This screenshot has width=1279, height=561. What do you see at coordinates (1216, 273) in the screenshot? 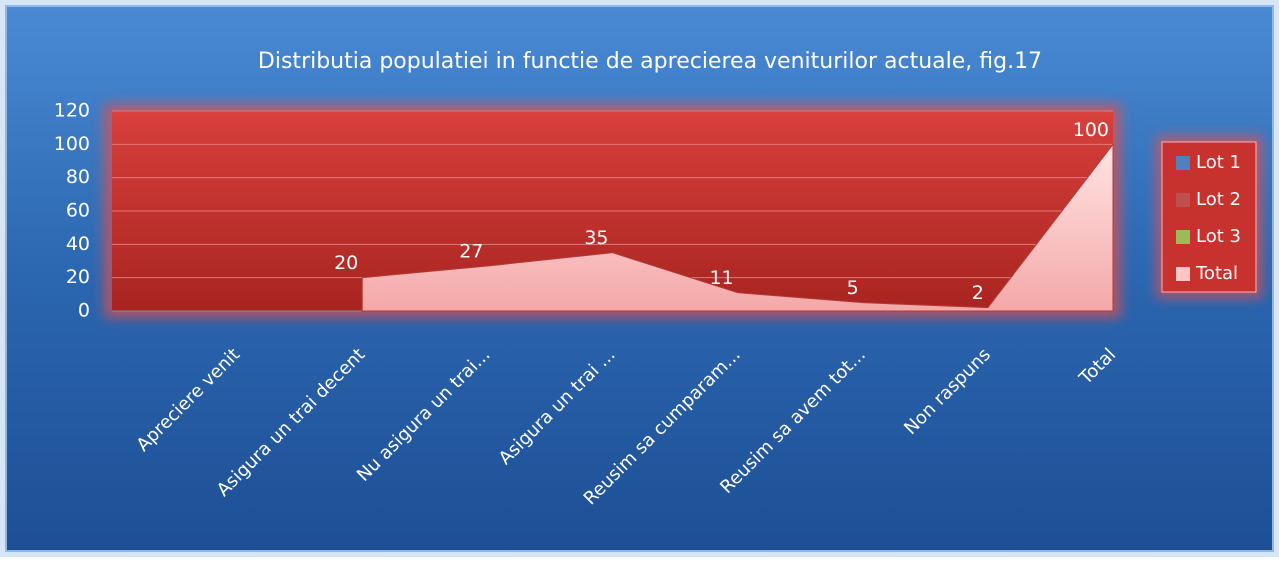
I see `legend-label: Total` at bounding box center [1216, 273].